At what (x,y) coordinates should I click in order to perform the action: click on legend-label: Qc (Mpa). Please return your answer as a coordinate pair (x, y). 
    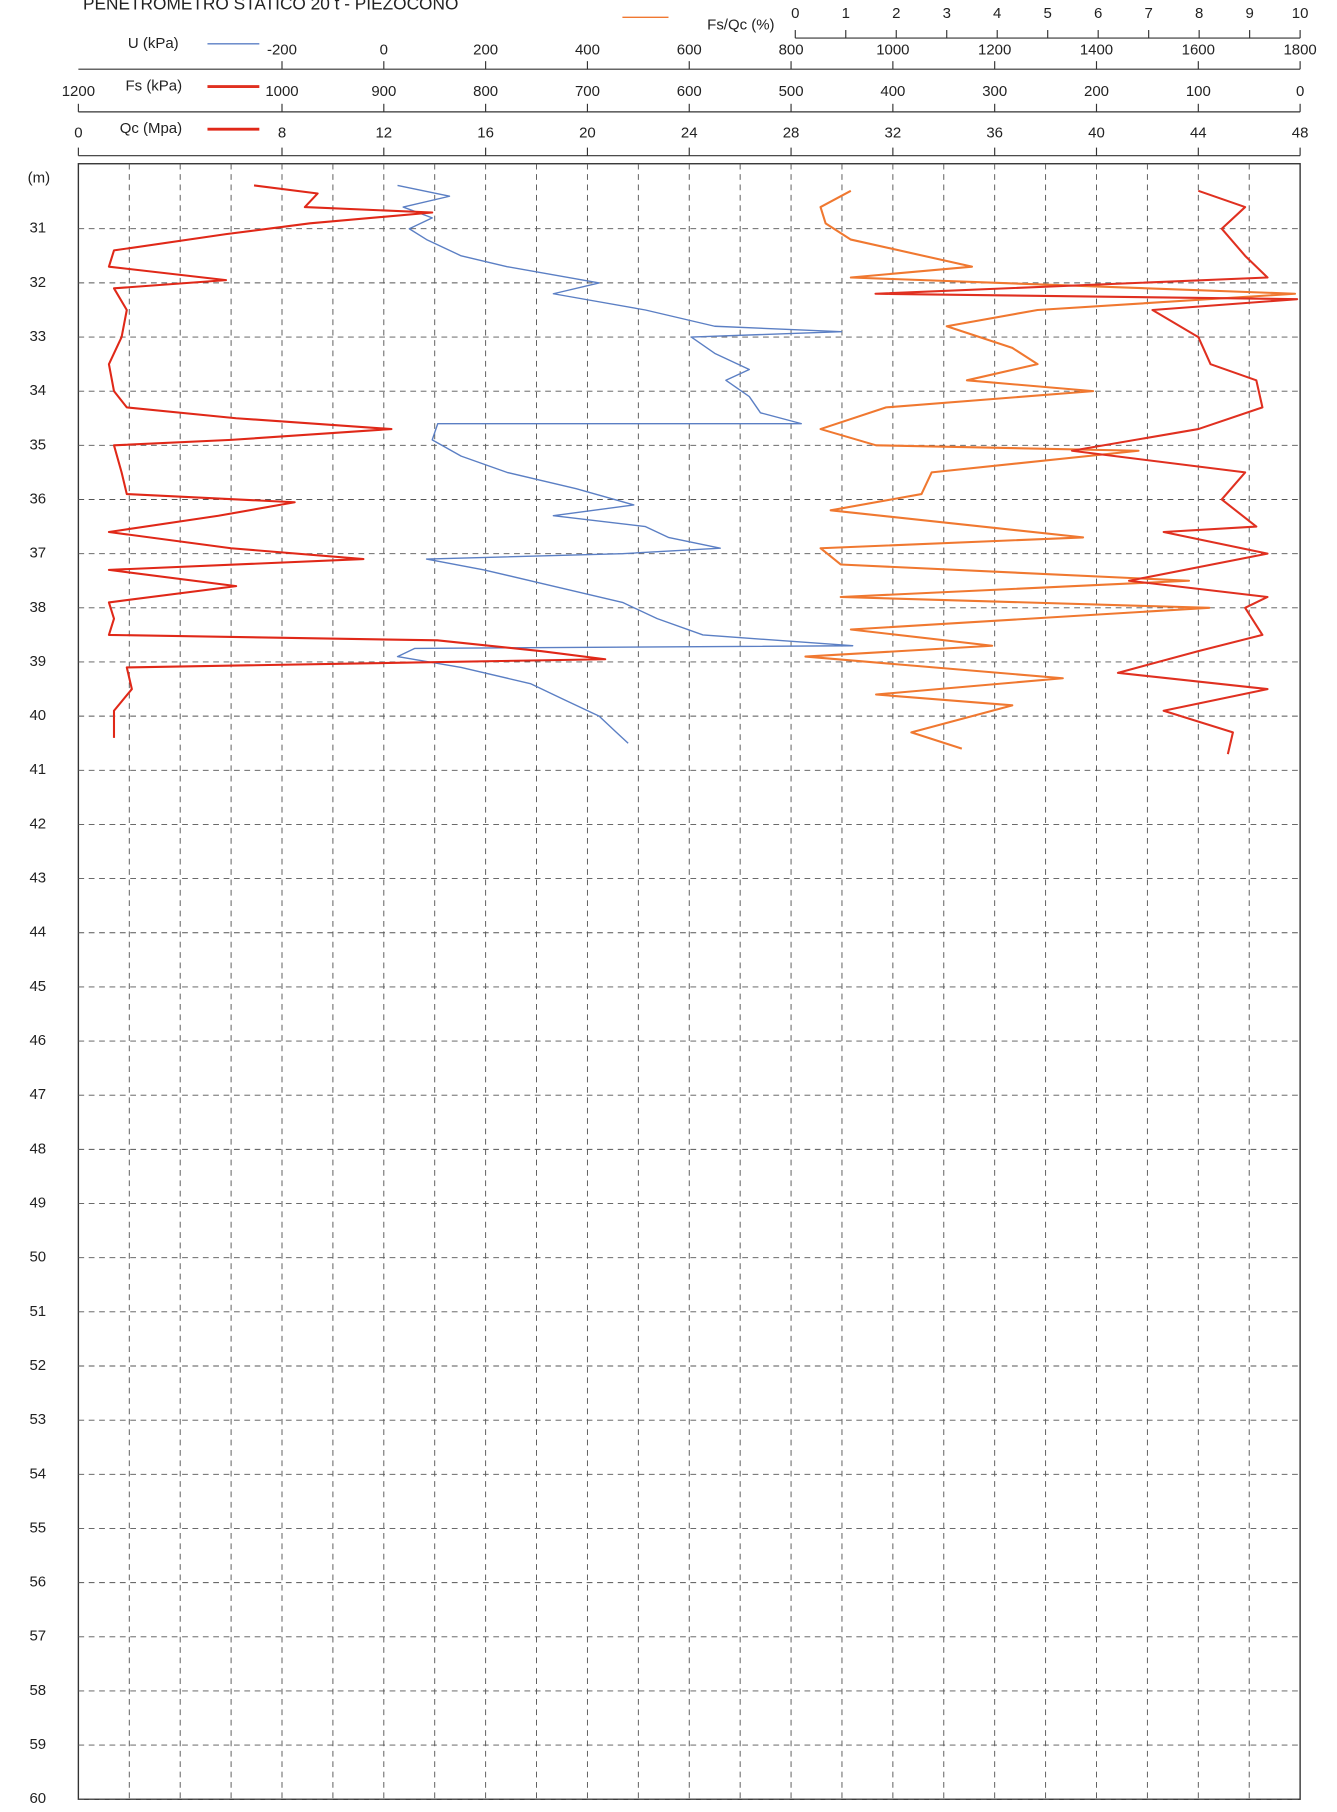
    Looking at the image, I should click on (151, 128).